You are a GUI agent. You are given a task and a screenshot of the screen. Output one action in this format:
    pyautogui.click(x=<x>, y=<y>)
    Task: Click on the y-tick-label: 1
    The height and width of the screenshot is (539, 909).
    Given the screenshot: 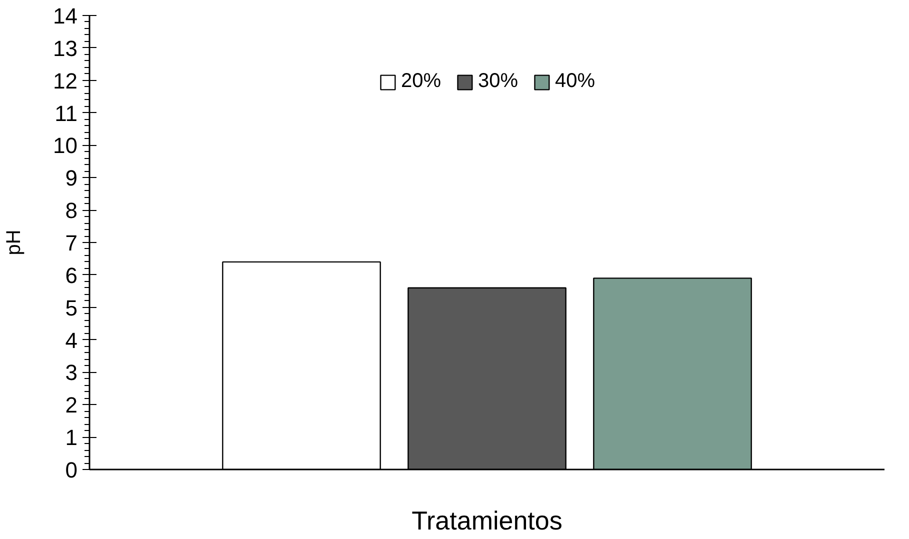 What is the action you would take?
    pyautogui.click(x=71, y=437)
    